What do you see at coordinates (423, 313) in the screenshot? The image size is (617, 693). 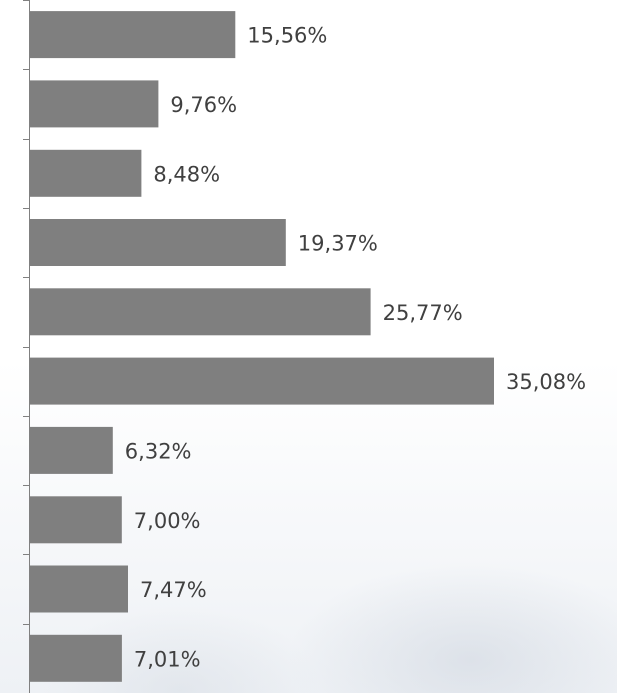 I see `data-label-5: 25,77%` at bounding box center [423, 313].